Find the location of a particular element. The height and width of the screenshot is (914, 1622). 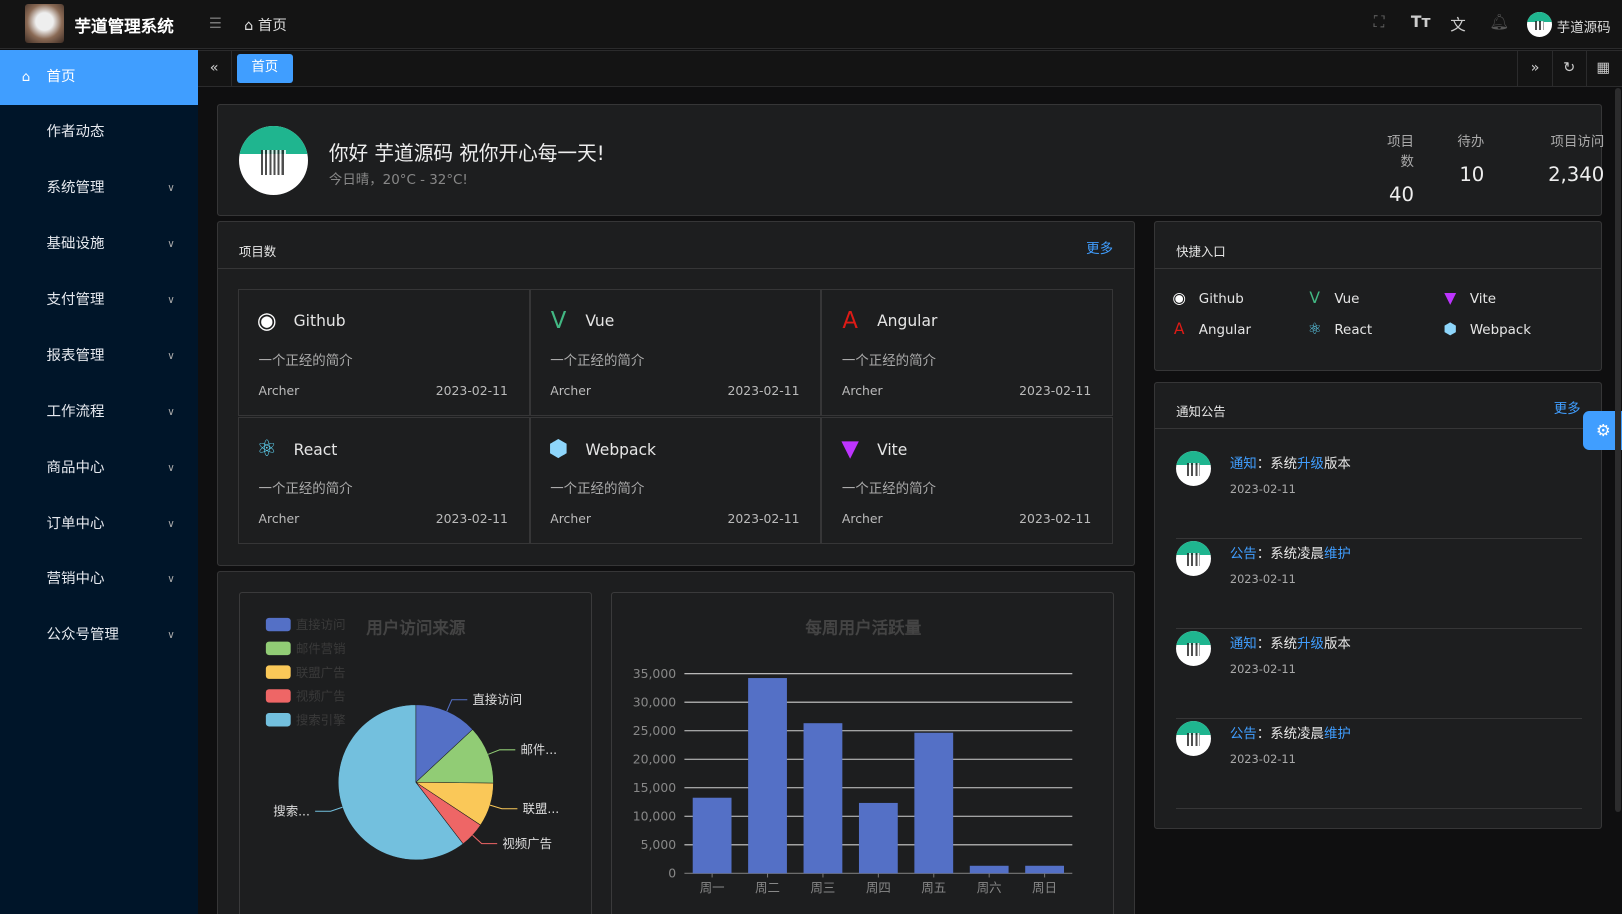

menu-collapse-icon: ☰ is located at coordinates (215, 23).